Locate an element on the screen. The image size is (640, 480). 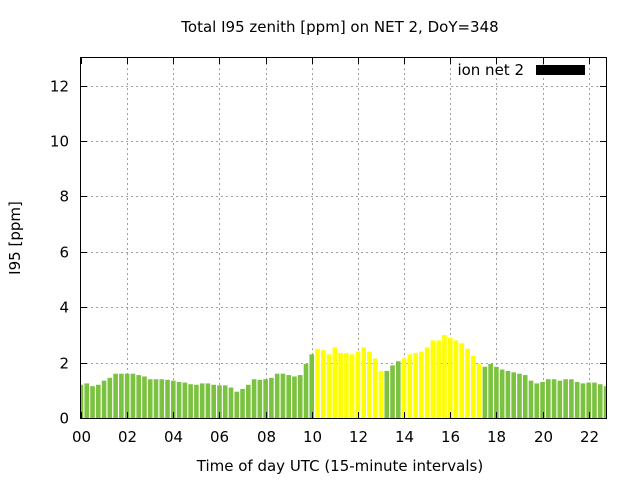
y-tick-label: 12 is located at coordinates (59, 87).